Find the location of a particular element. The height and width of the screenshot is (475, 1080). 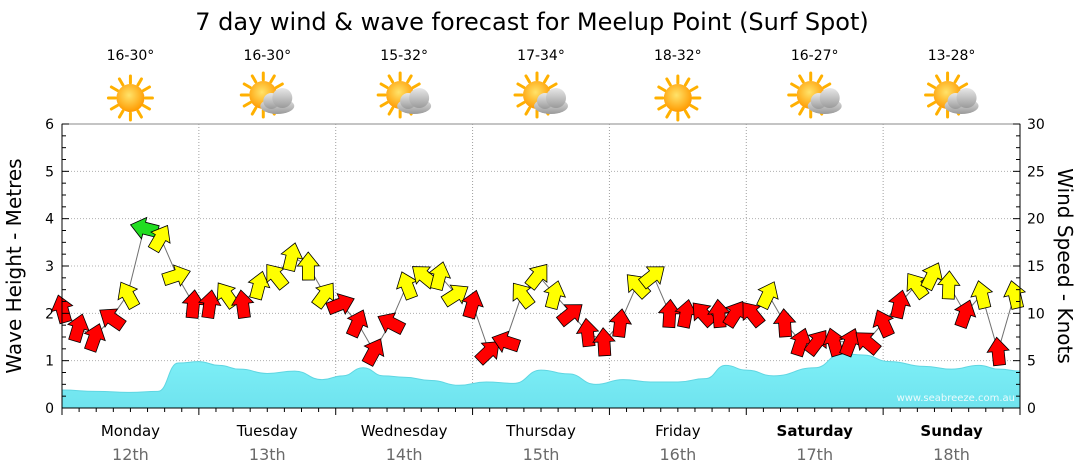

x-tick-label-date: 14th is located at coordinates (404, 454).